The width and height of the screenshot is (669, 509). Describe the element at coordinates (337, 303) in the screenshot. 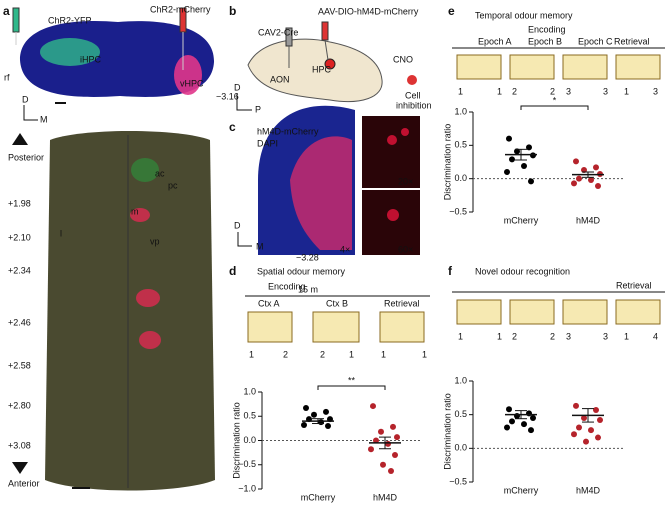

I see `label: Ctx B` at that location.